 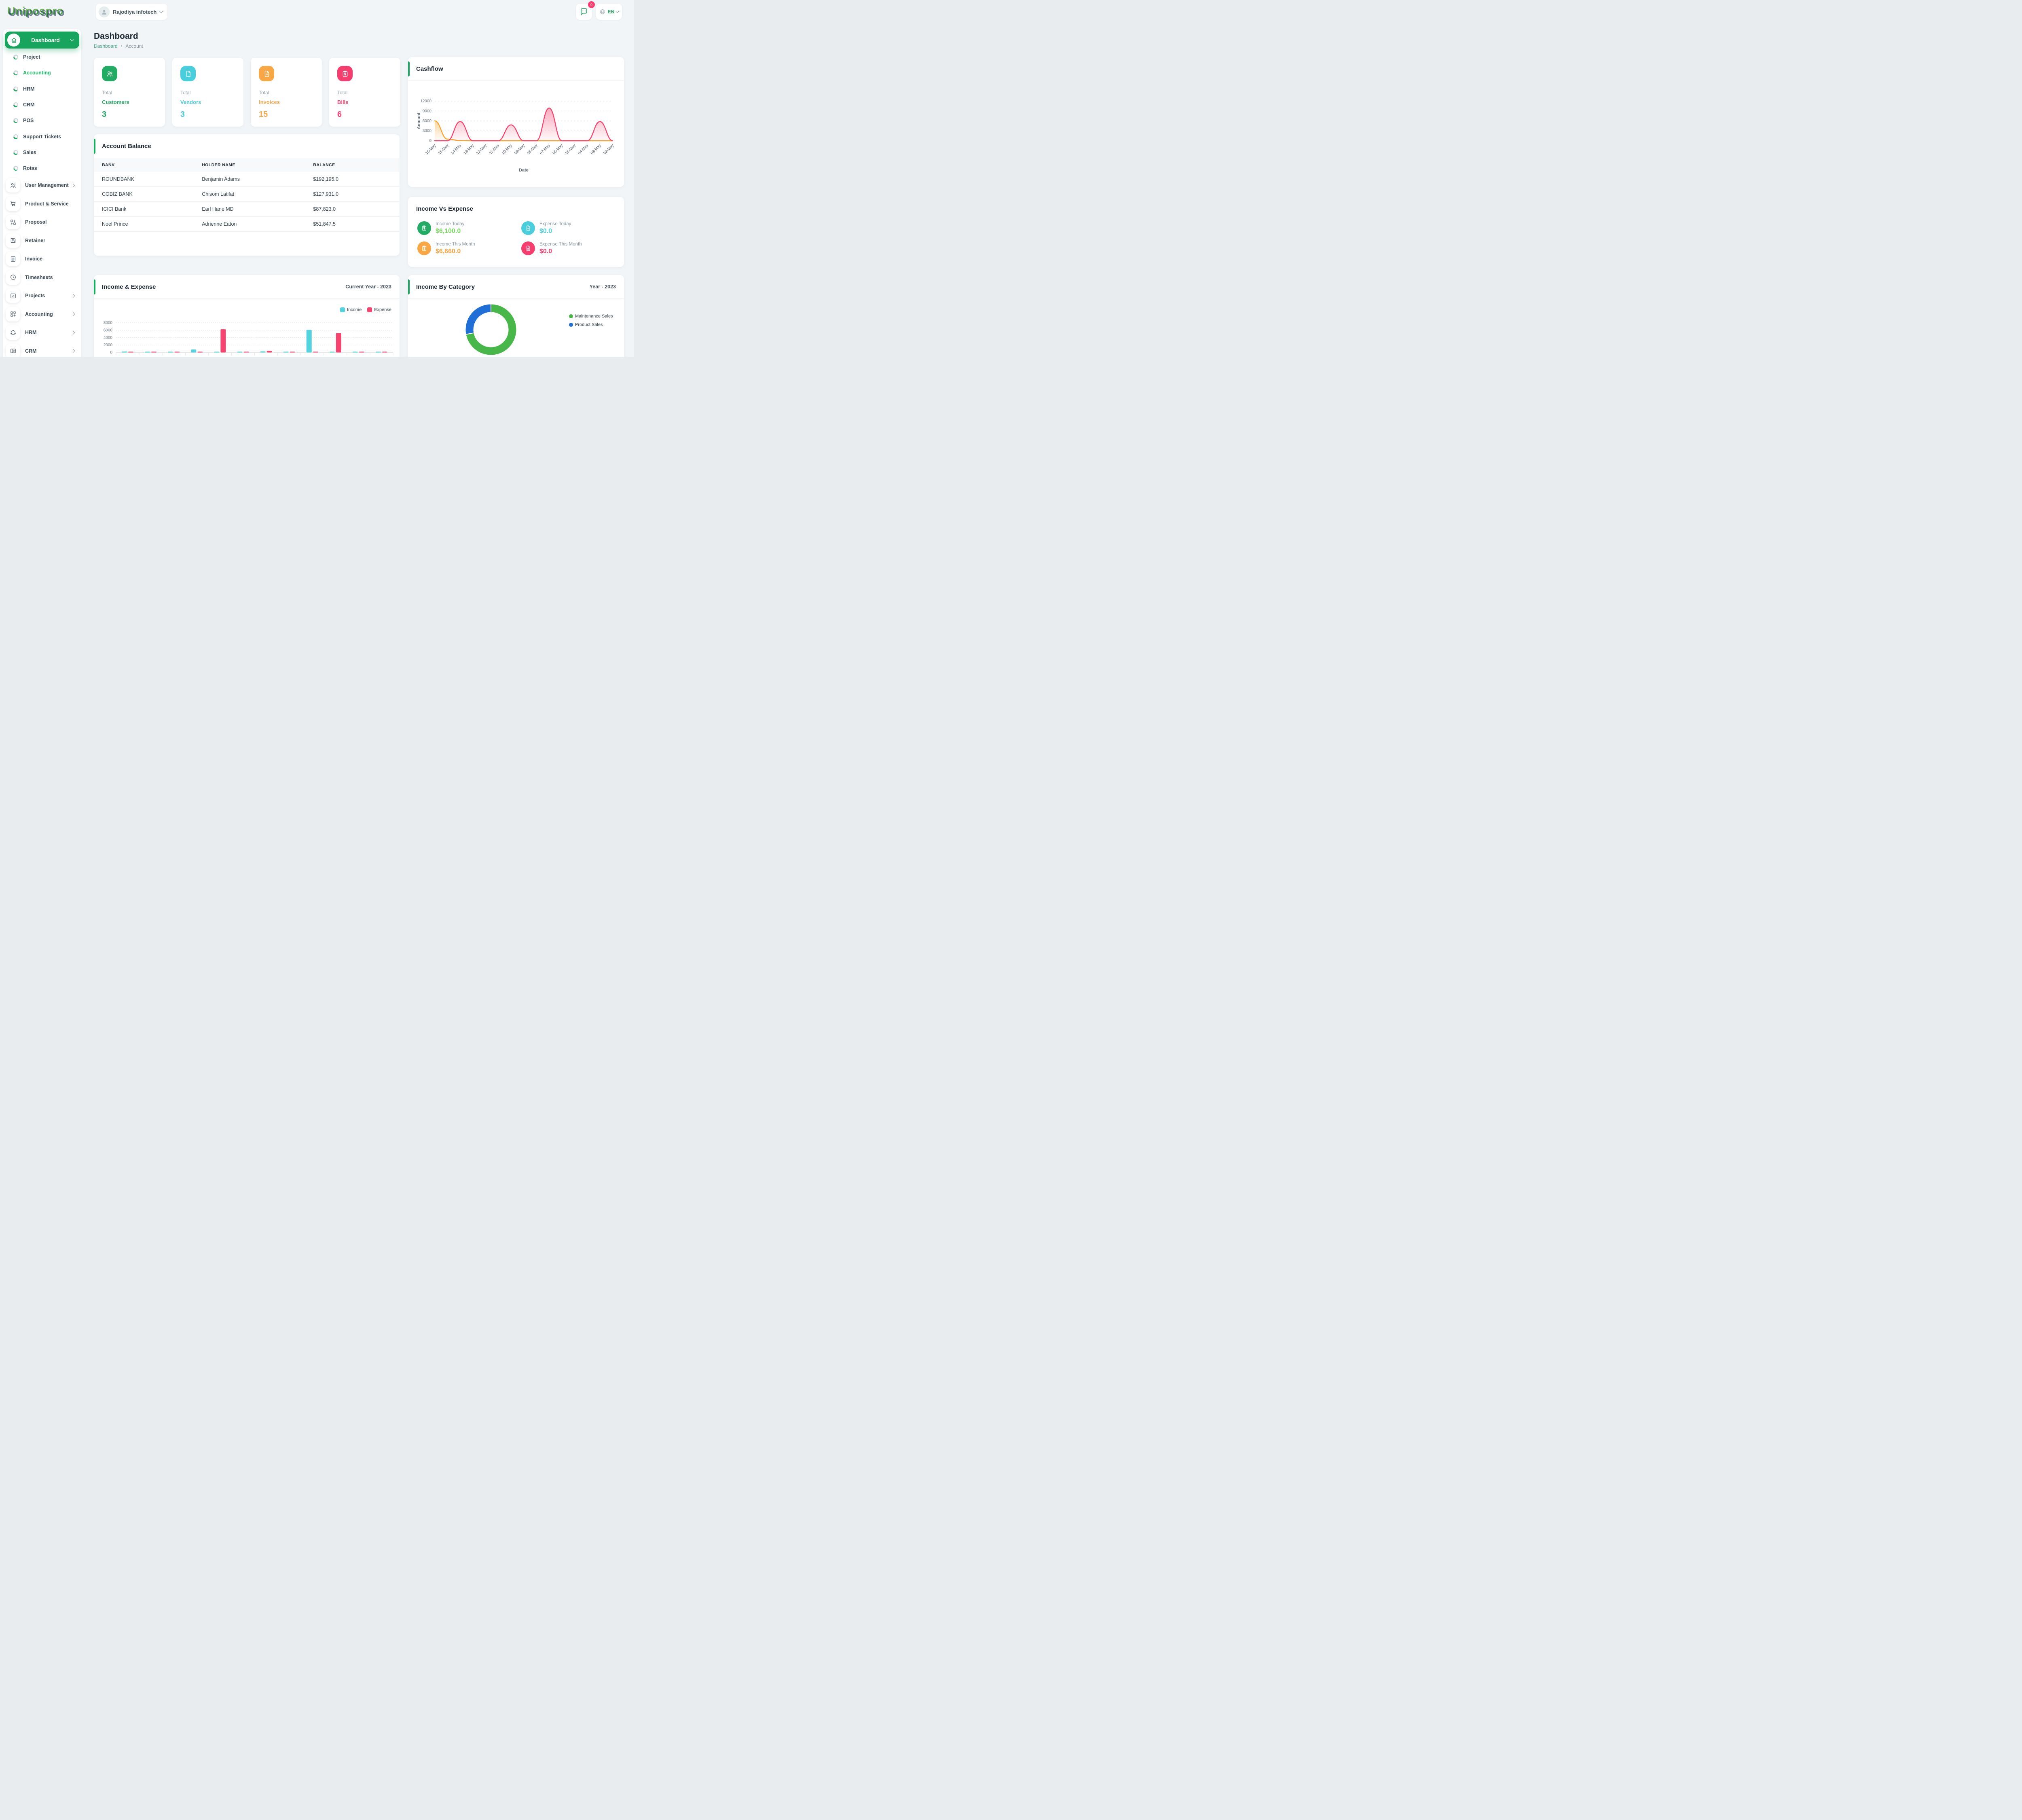 What do you see at coordinates (42, 296) in the screenshot?
I see `sidebar-item-projects: Projects` at bounding box center [42, 296].